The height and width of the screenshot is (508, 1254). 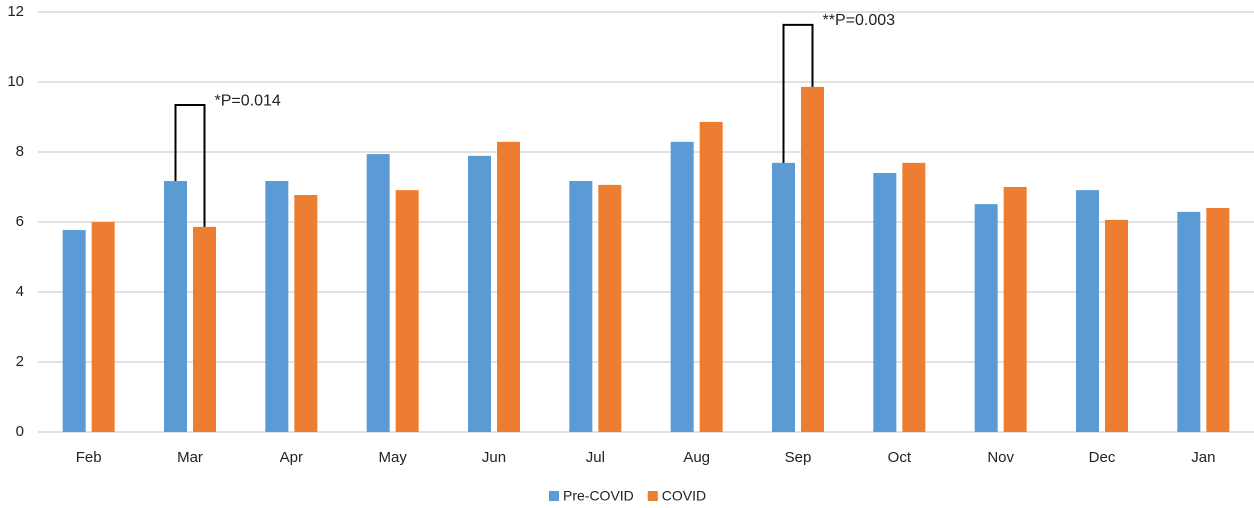 I want to click on y-tick-label: 10, so click(x=15, y=81).